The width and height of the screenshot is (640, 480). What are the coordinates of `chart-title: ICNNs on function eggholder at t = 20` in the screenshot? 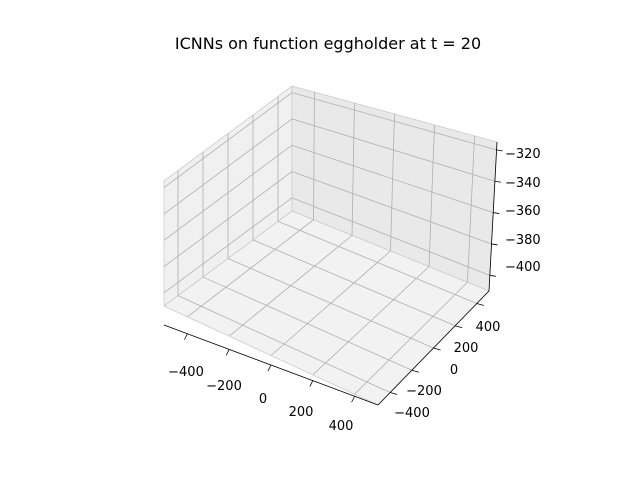 It's located at (328, 43).